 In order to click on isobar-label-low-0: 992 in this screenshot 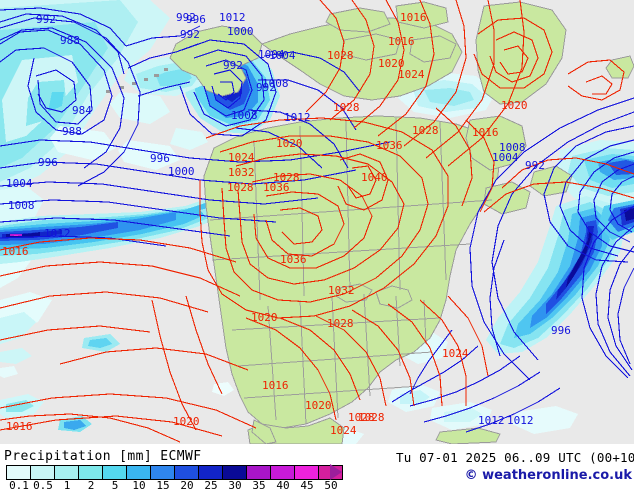, I will do `click(46, 19)`.